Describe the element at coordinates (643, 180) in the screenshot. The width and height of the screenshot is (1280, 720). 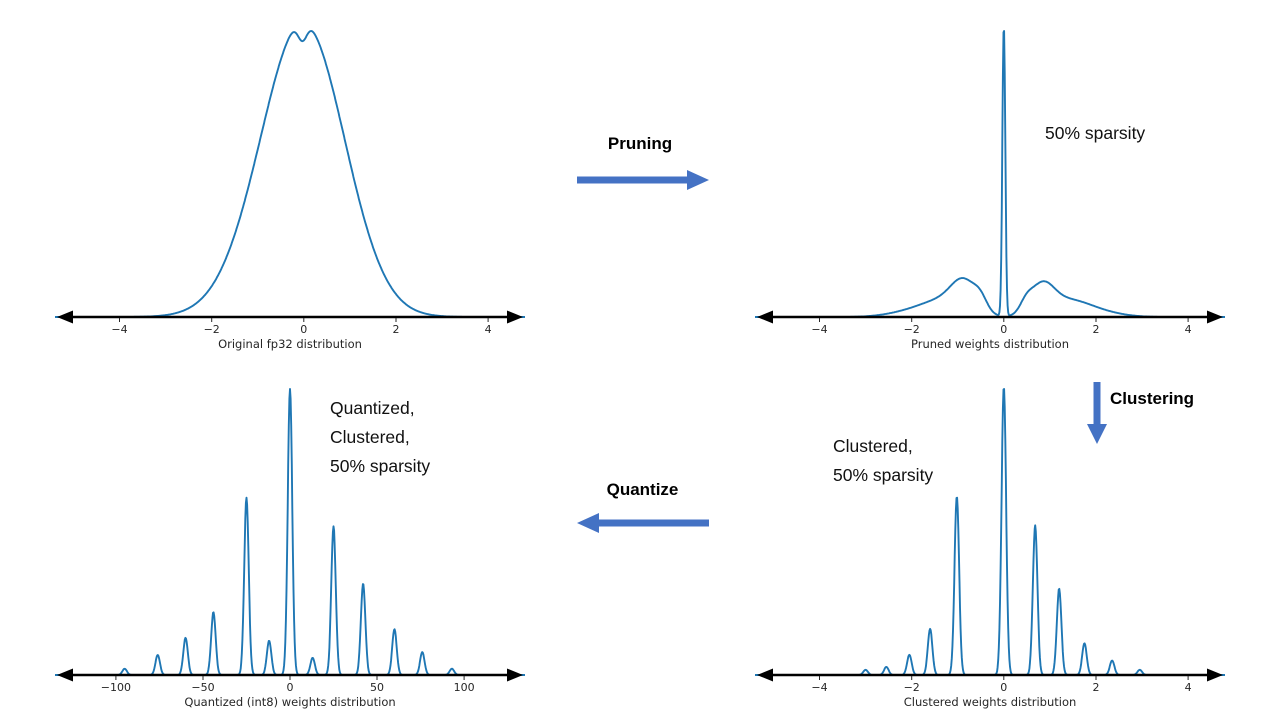
I see `pruning-arrow` at that location.